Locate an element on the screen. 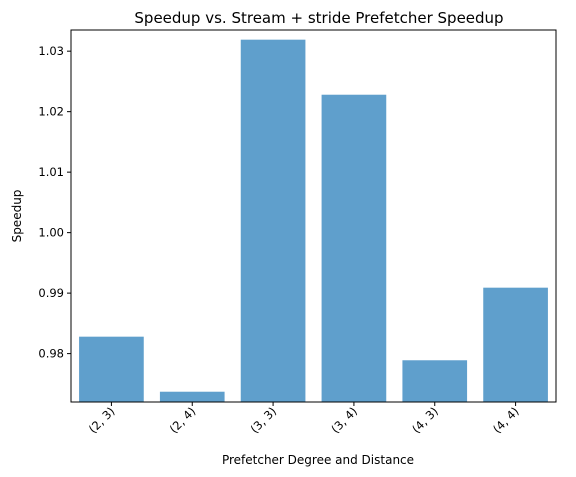  y-tick-label: 0.99 is located at coordinates (51, 293).